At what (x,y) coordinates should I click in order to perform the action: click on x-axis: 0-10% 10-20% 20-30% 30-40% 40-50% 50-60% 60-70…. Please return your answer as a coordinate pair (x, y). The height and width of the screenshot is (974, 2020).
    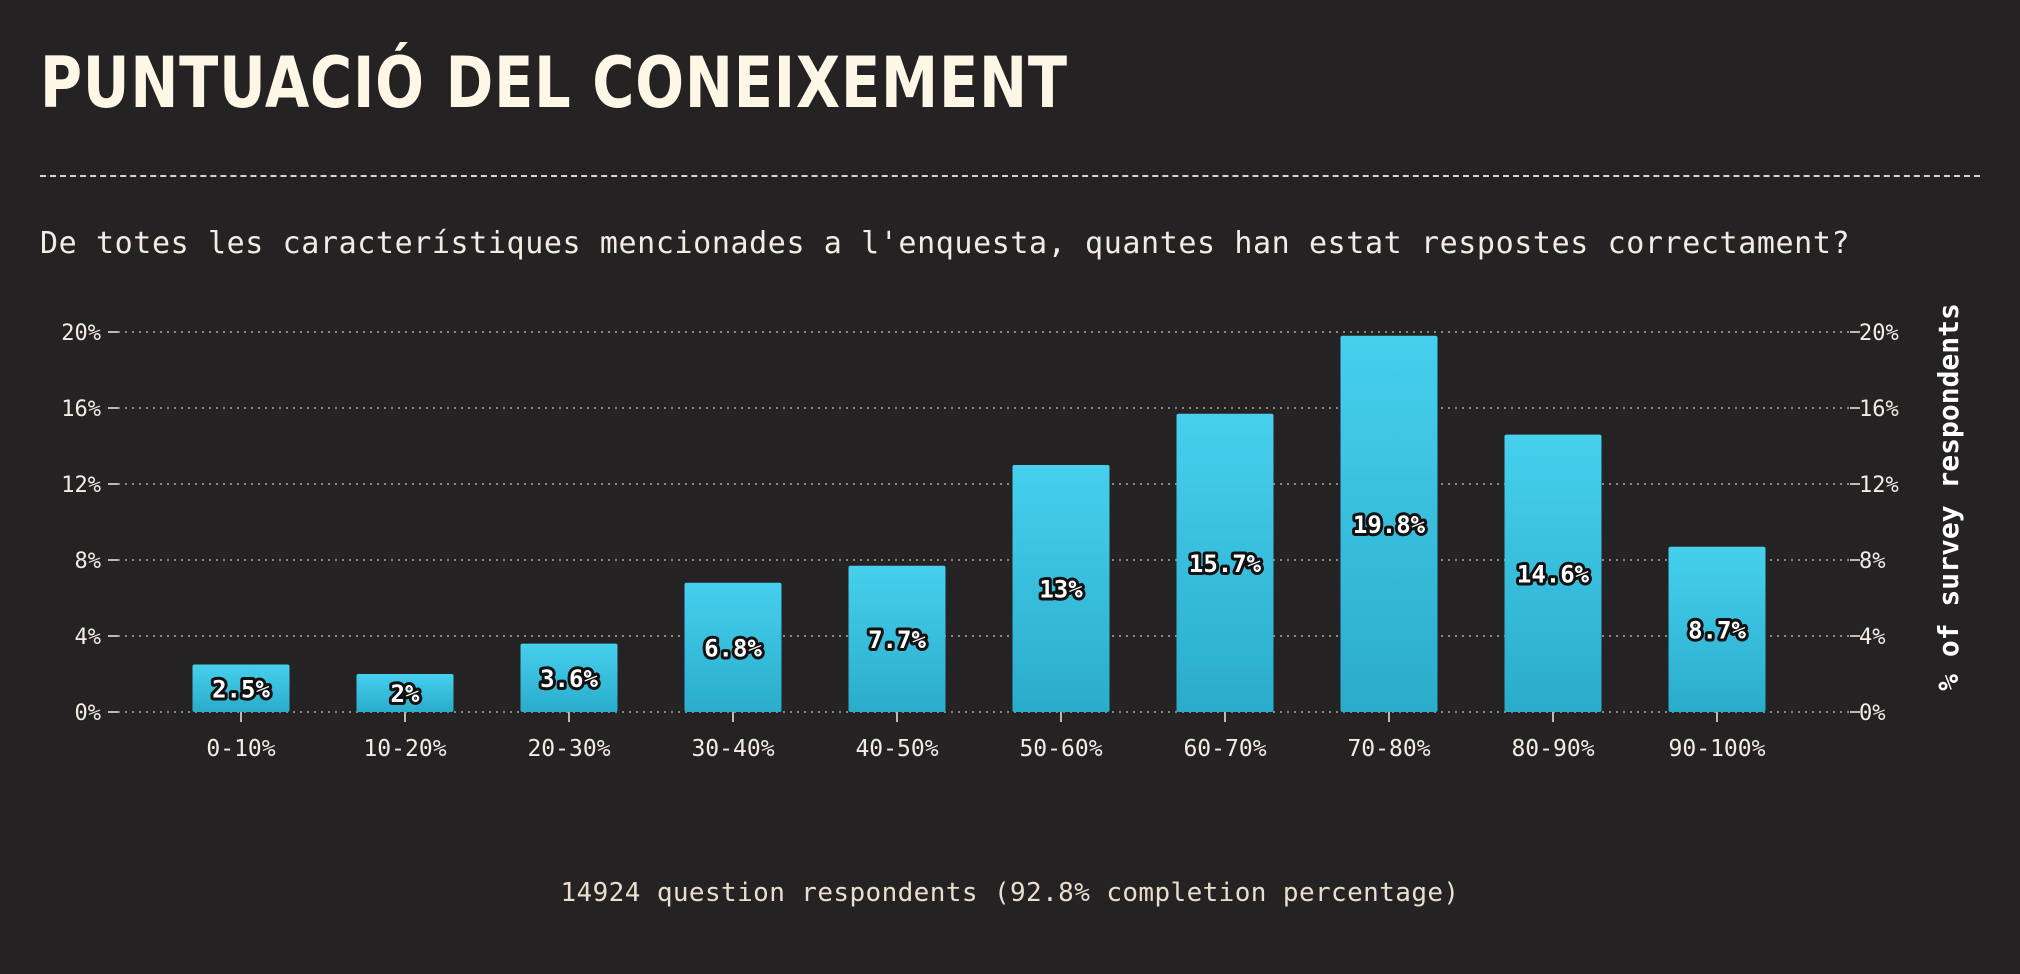
    Looking at the image, I should click on (986, 737).